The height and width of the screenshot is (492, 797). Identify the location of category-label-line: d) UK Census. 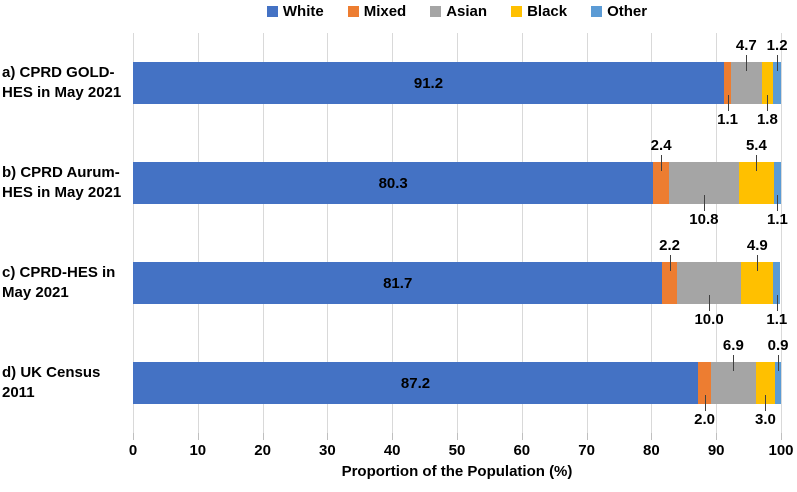
(51, 372).